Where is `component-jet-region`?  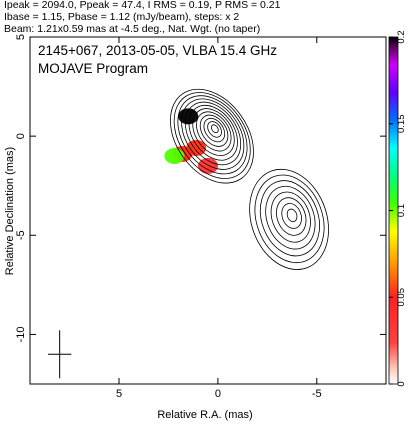
component-jet-region is located at coordinates (289, 219).